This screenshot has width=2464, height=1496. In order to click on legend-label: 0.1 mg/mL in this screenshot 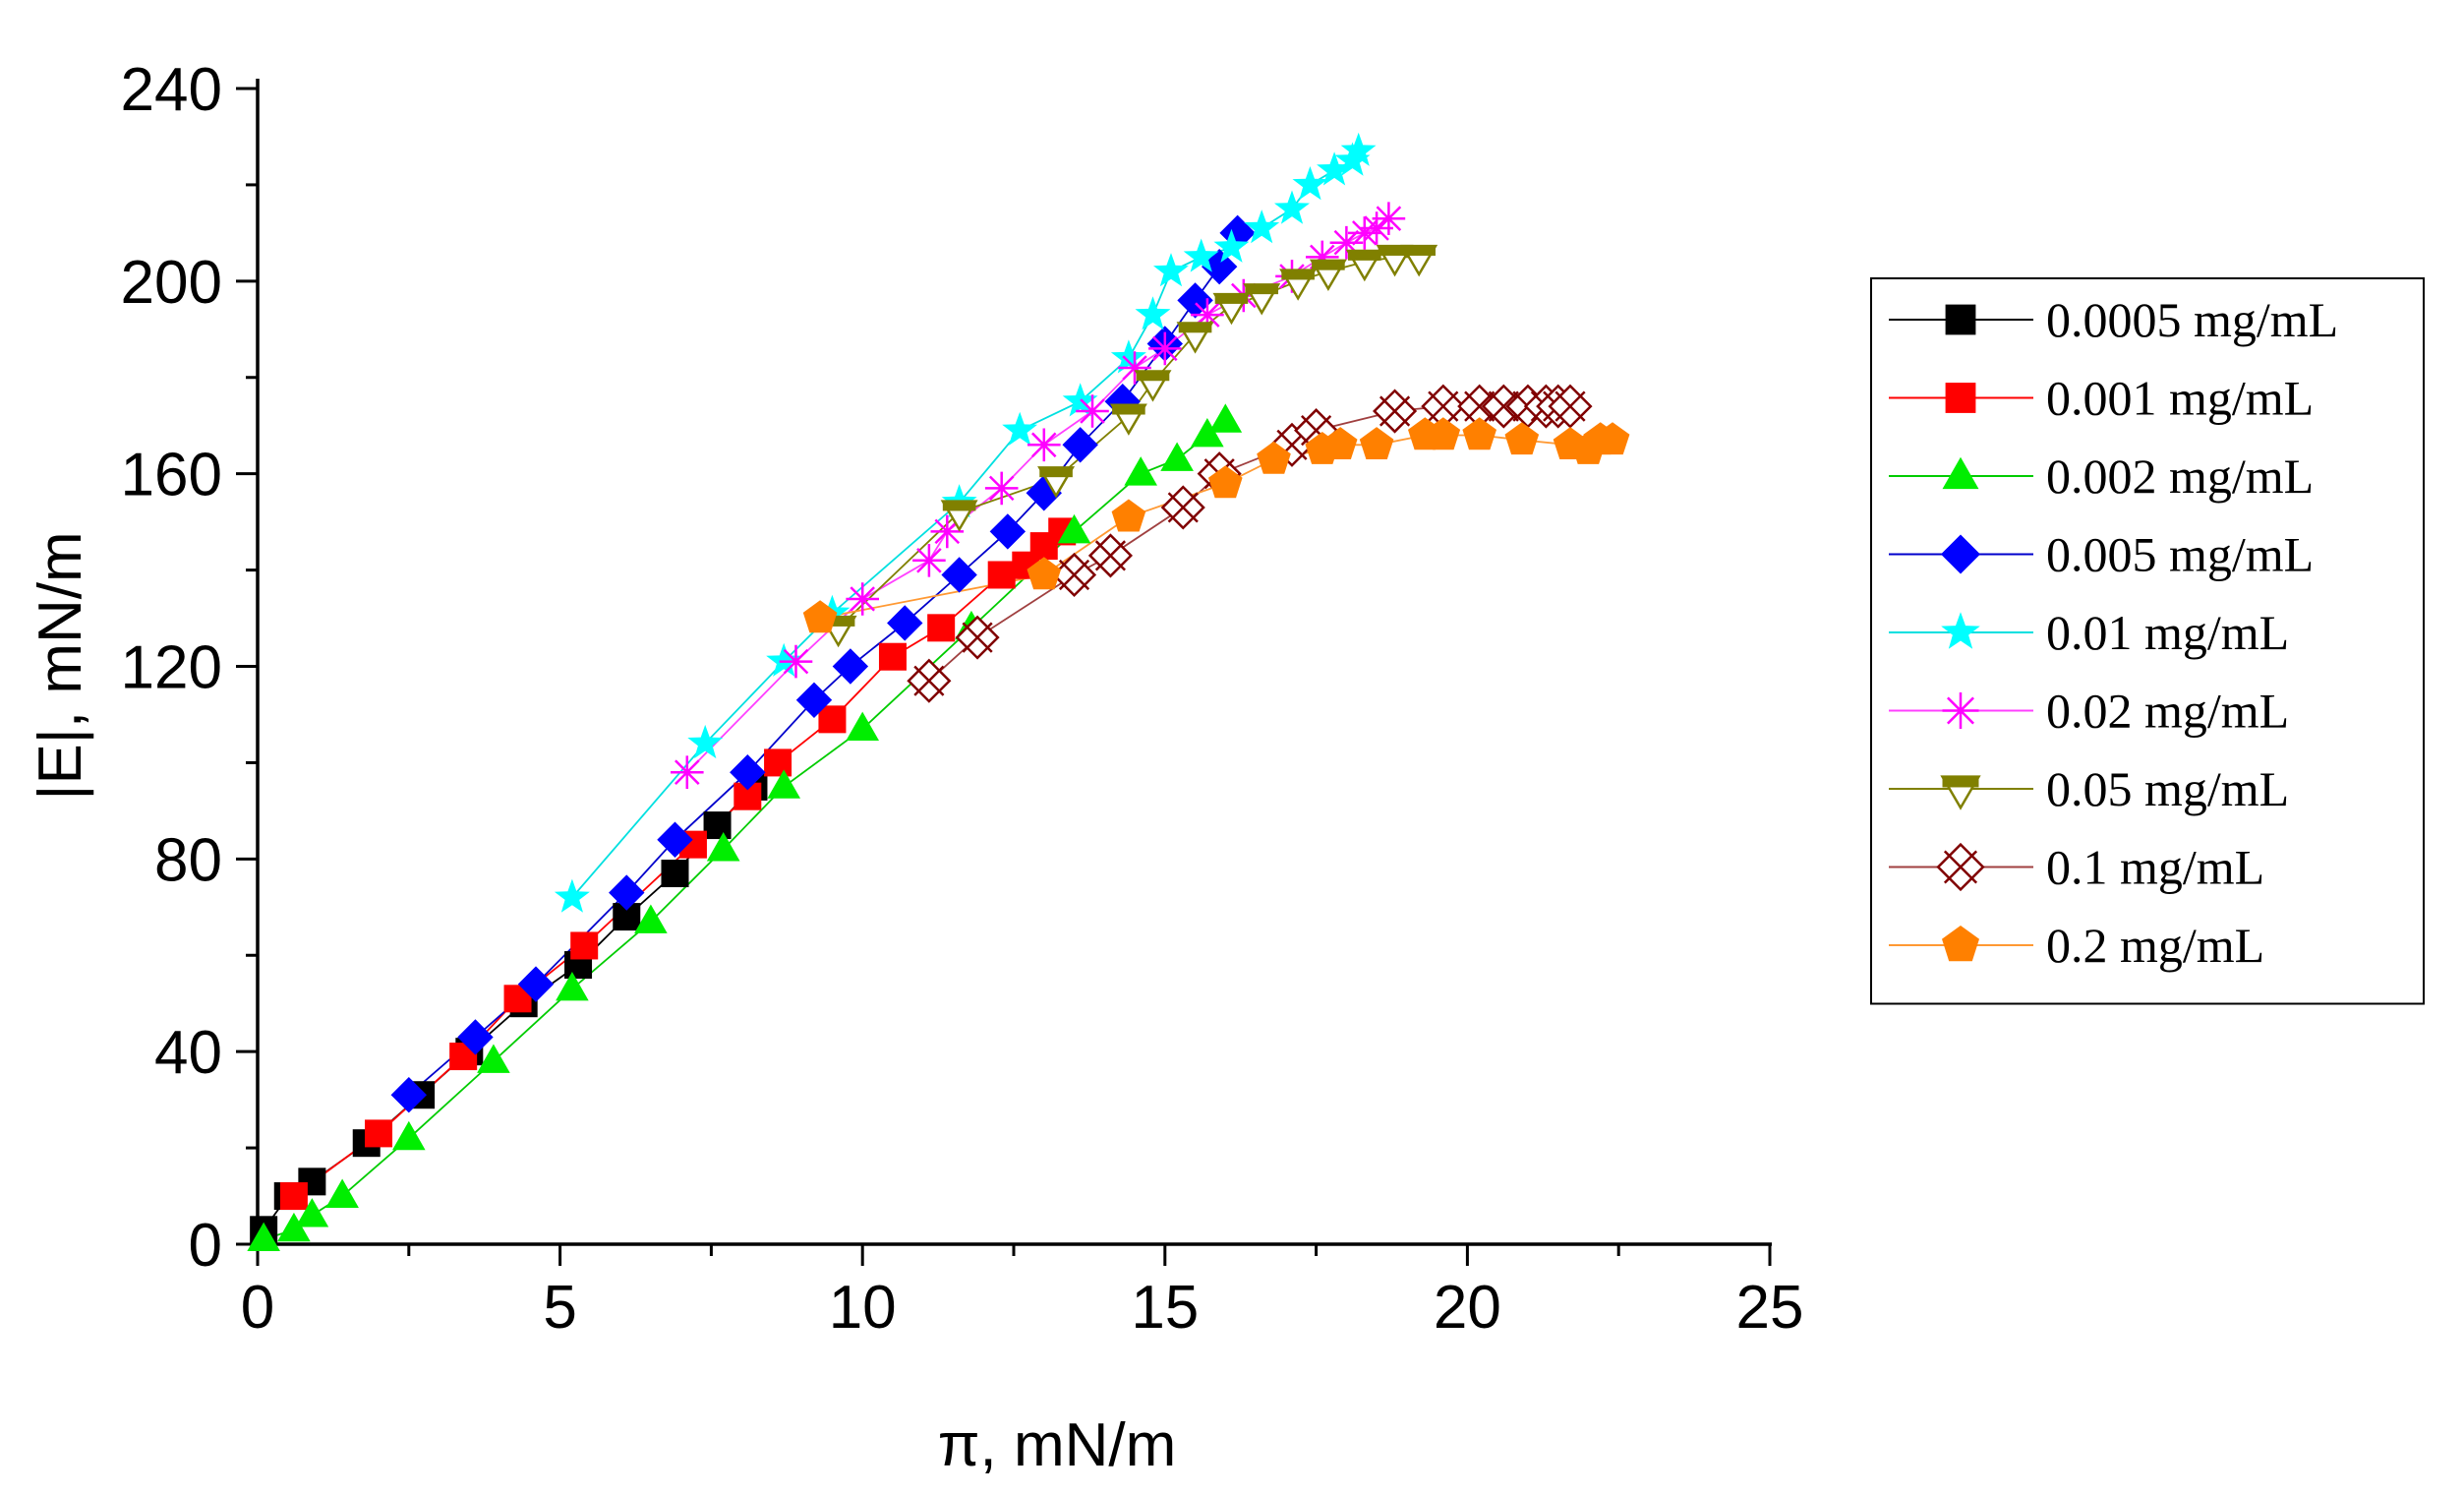, I will do `click(2155, 867)`.